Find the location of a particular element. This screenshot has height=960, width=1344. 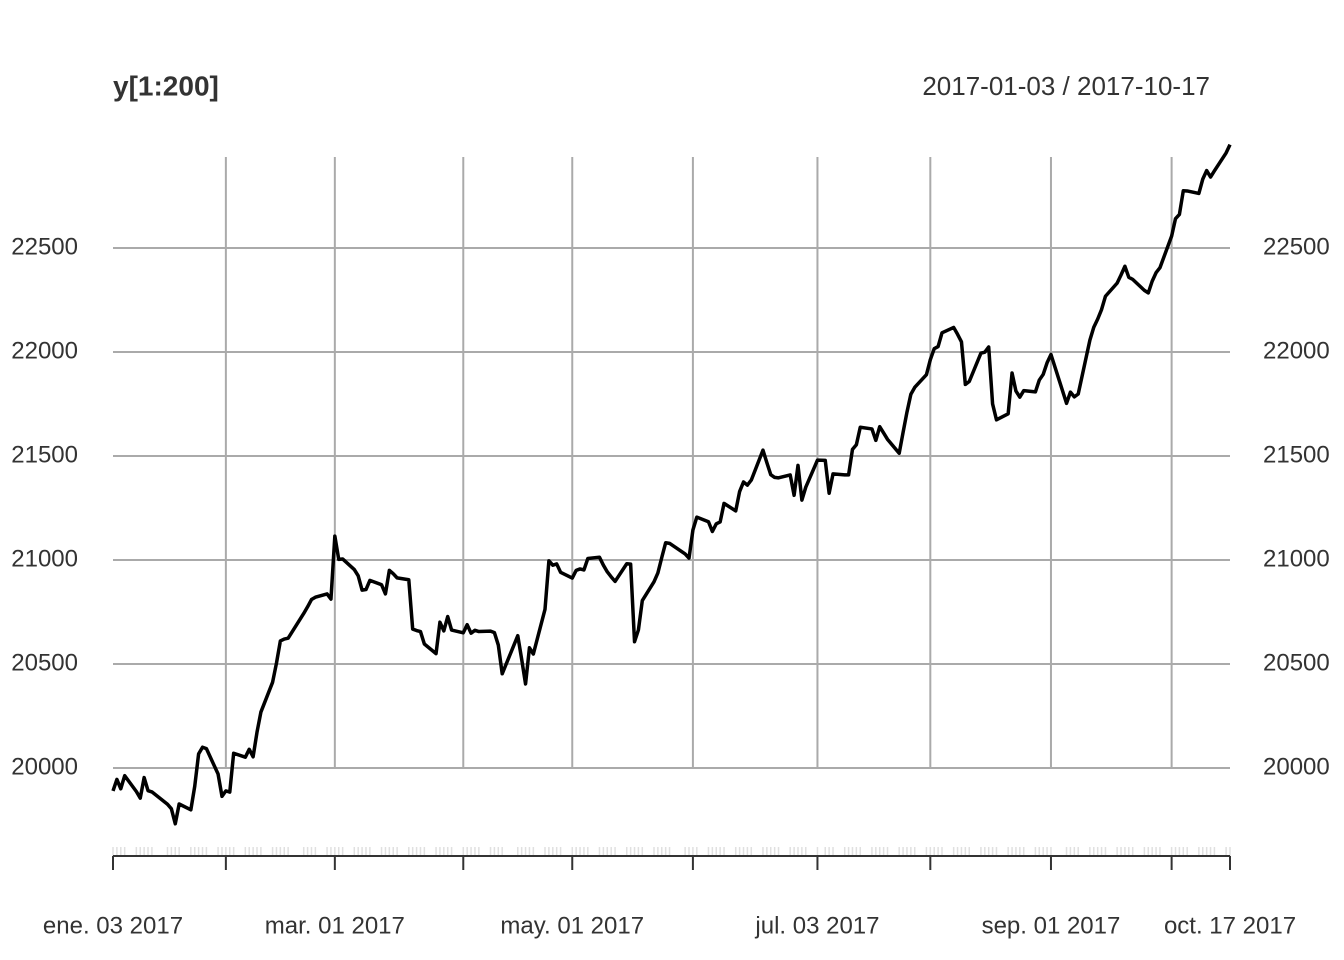

y2-tick-label: 20000 is located at coordinates (1296, 766).